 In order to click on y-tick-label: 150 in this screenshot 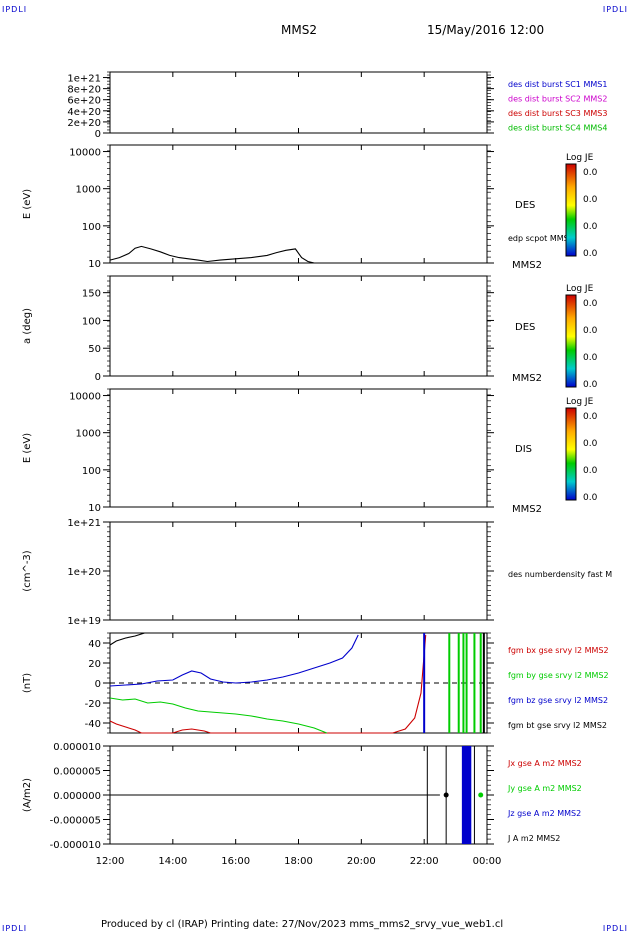, I will do `click(91, 294)`.